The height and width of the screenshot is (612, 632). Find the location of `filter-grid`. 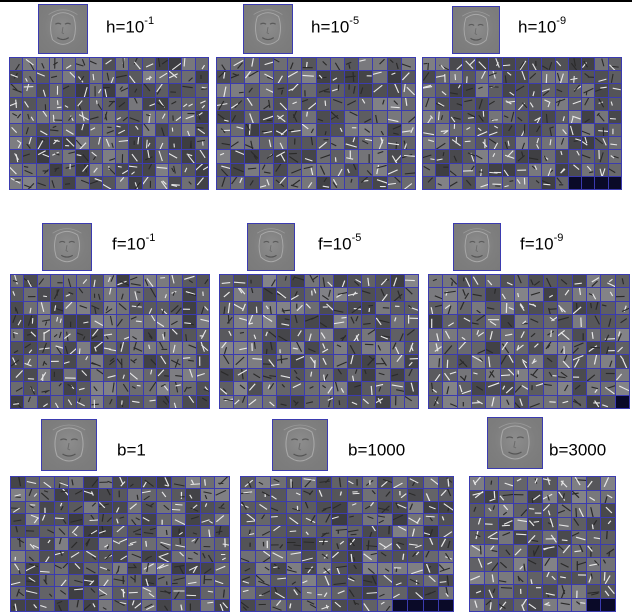

filter-grid is located at coordinates (319, 341).